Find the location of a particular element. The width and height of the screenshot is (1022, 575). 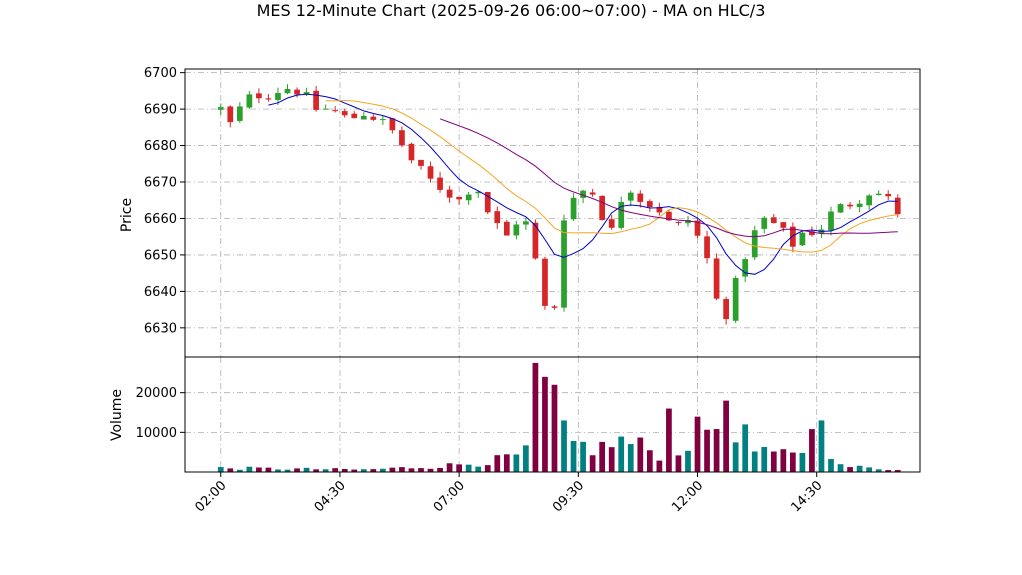

volume-frame is located at coordinates (552, 414).